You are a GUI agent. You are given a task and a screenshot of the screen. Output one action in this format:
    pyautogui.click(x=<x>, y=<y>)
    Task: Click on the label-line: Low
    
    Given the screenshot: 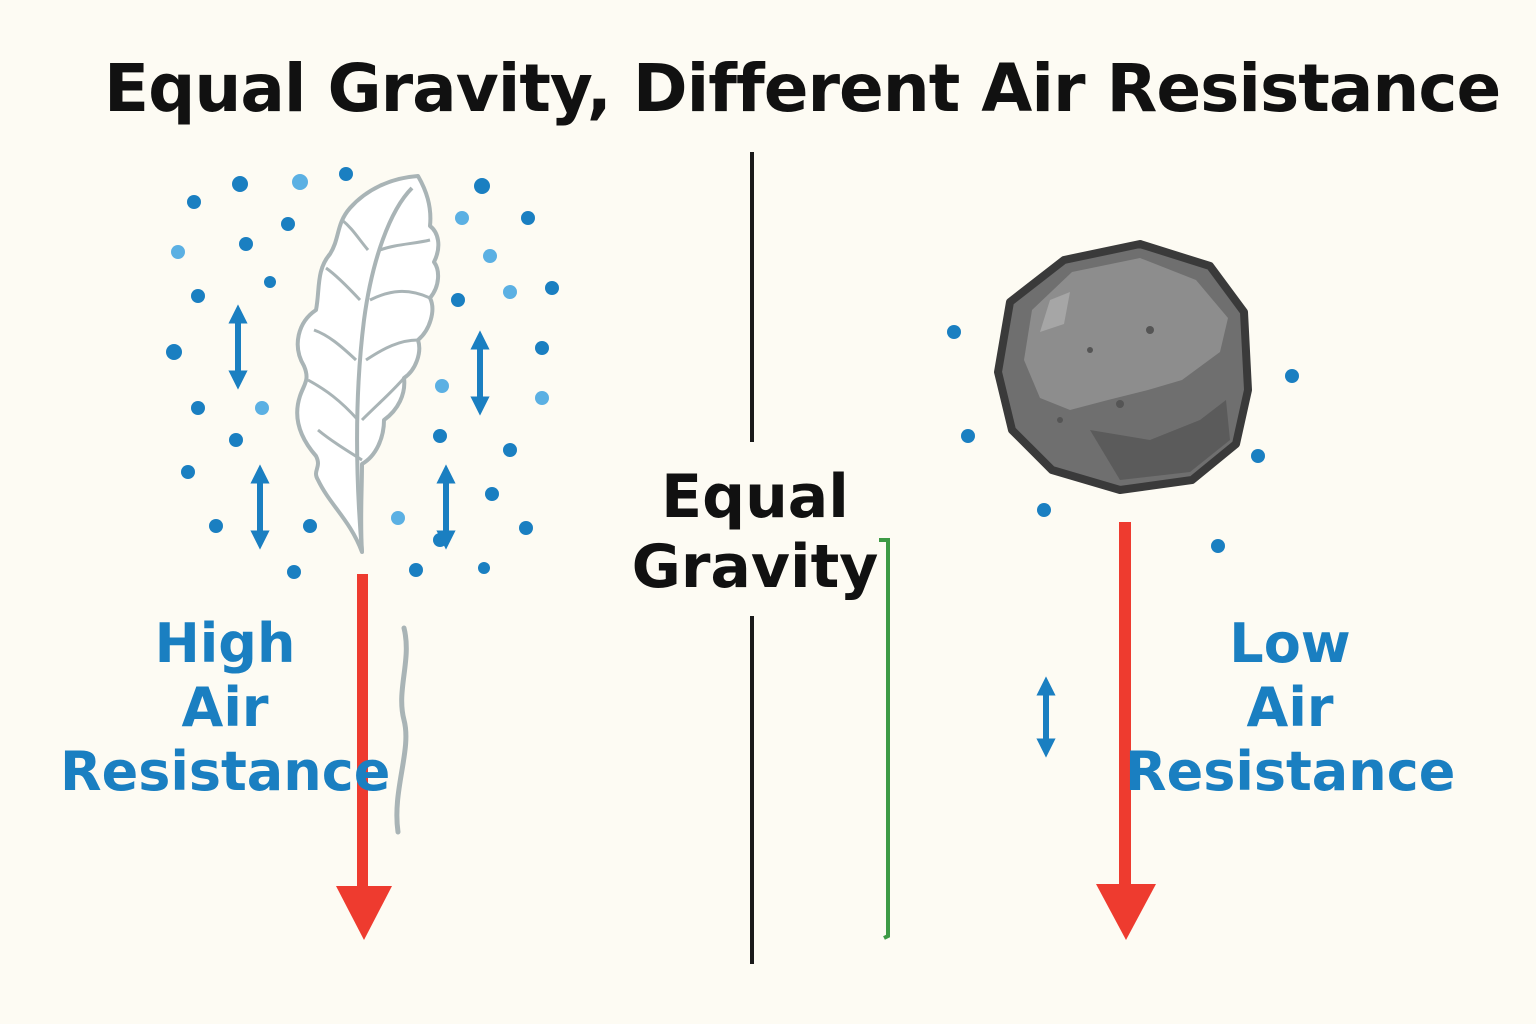 What is the action you would take?
    pyautogui.click(x=1290, y=643)
    